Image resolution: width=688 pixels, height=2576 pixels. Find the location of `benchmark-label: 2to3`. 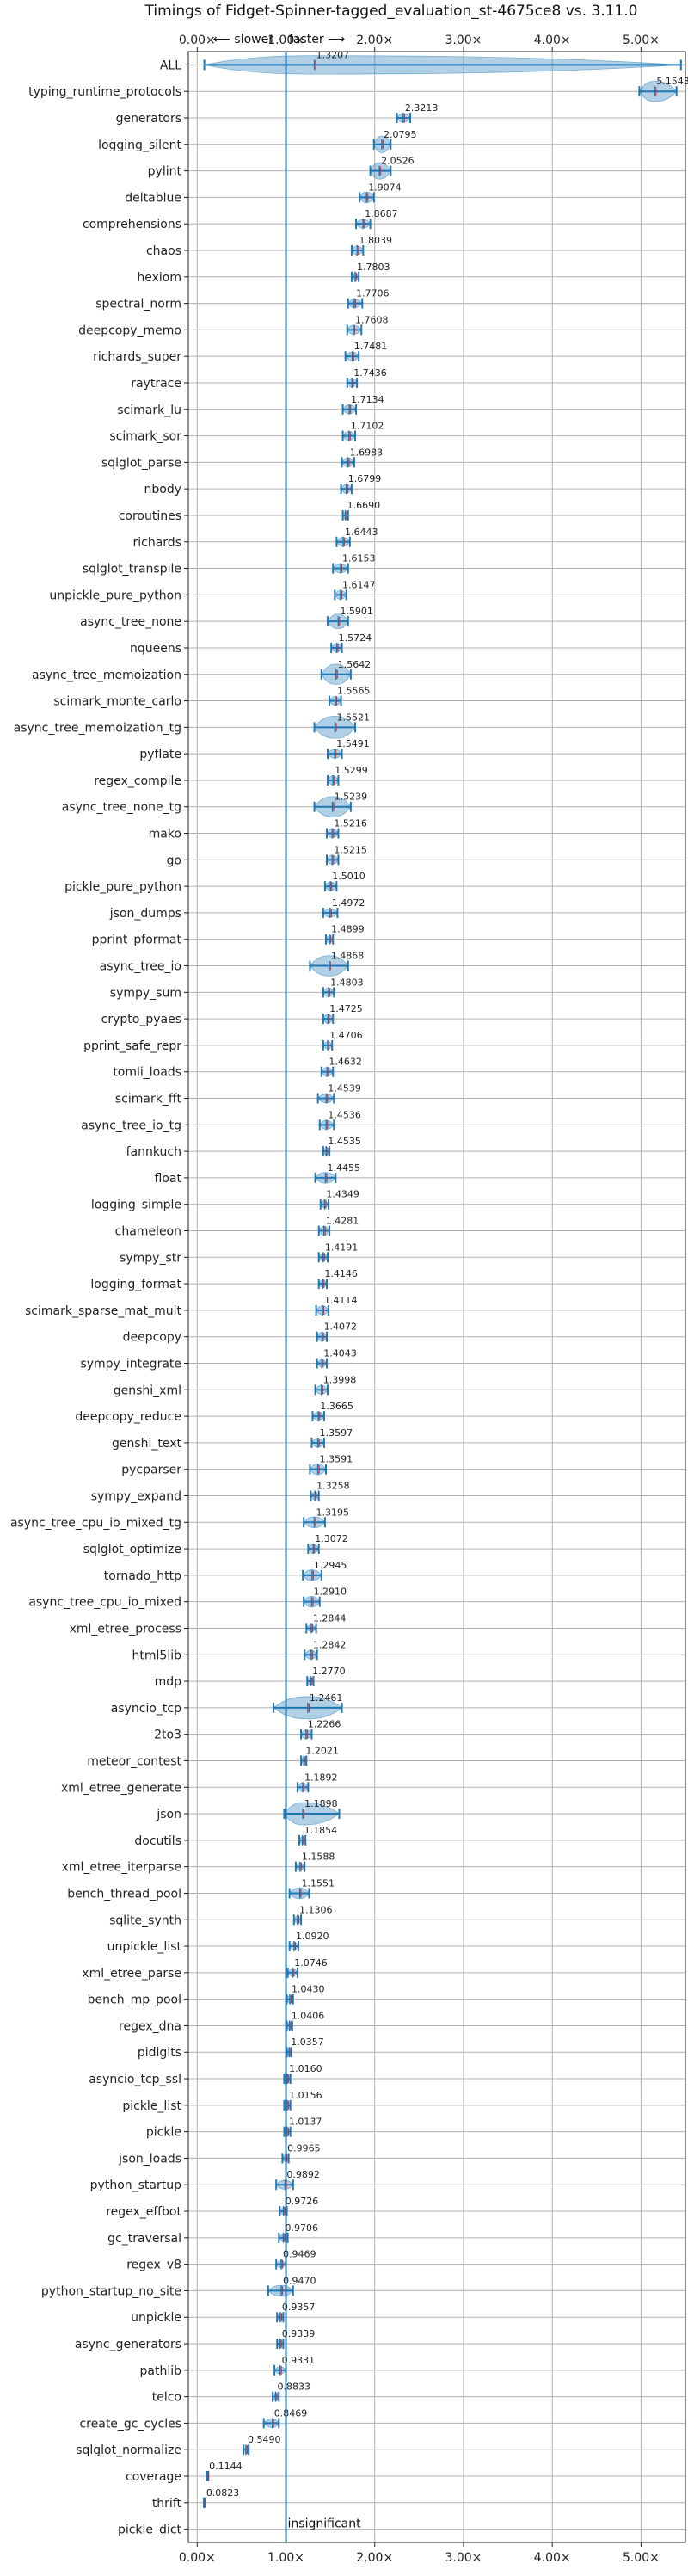

benchmark-label: 2to3 is located at coordinates (168, 1735).